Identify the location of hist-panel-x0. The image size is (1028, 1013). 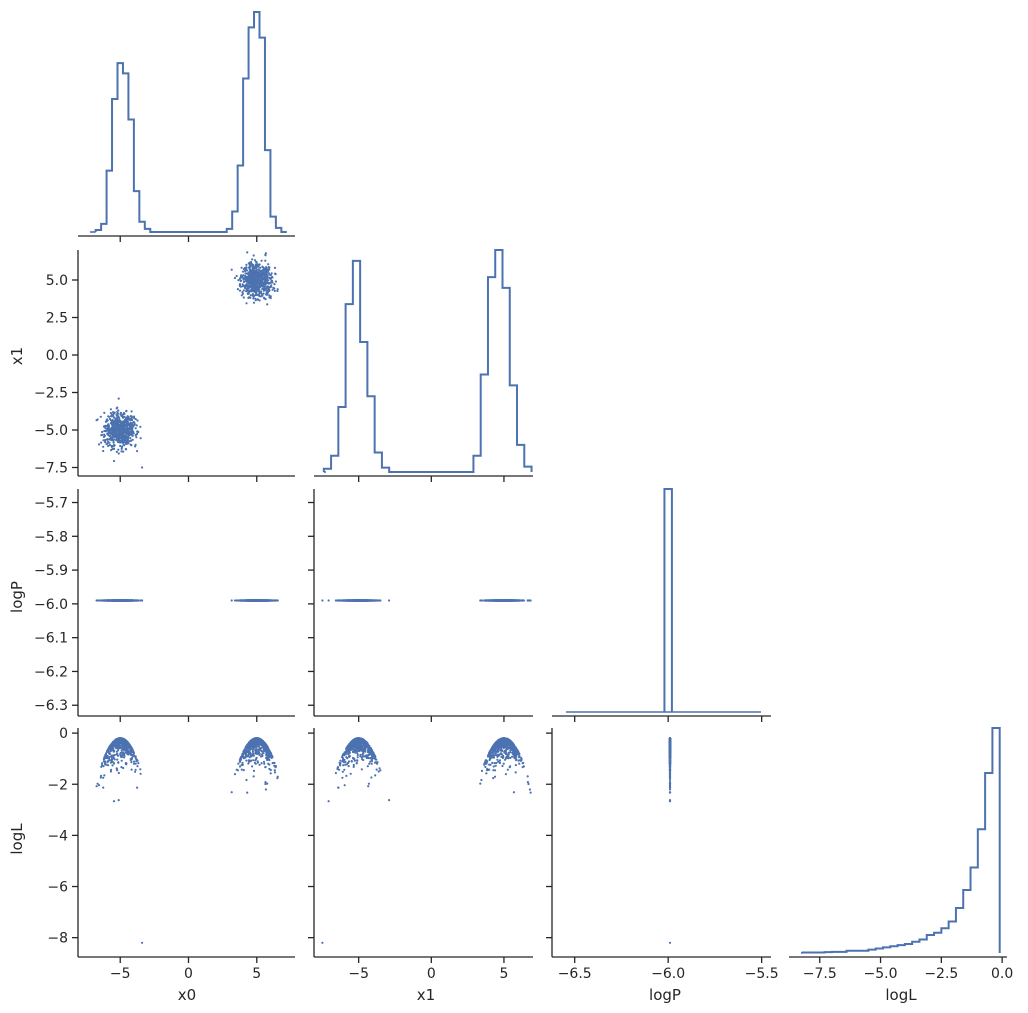
(186, 126).